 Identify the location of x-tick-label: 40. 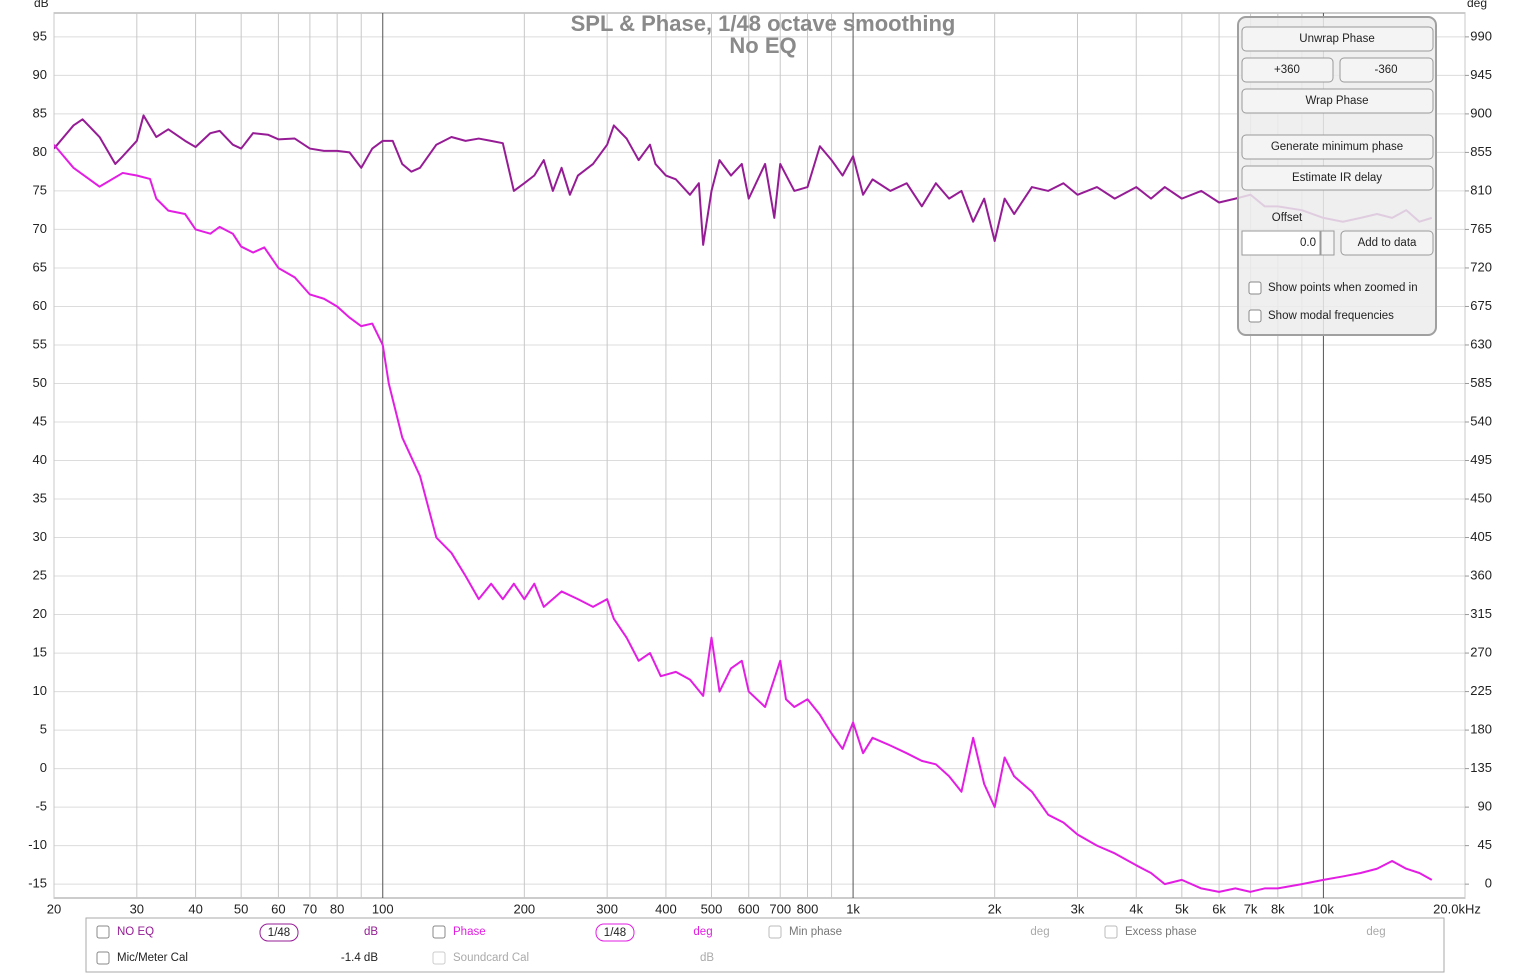
(195, 908).